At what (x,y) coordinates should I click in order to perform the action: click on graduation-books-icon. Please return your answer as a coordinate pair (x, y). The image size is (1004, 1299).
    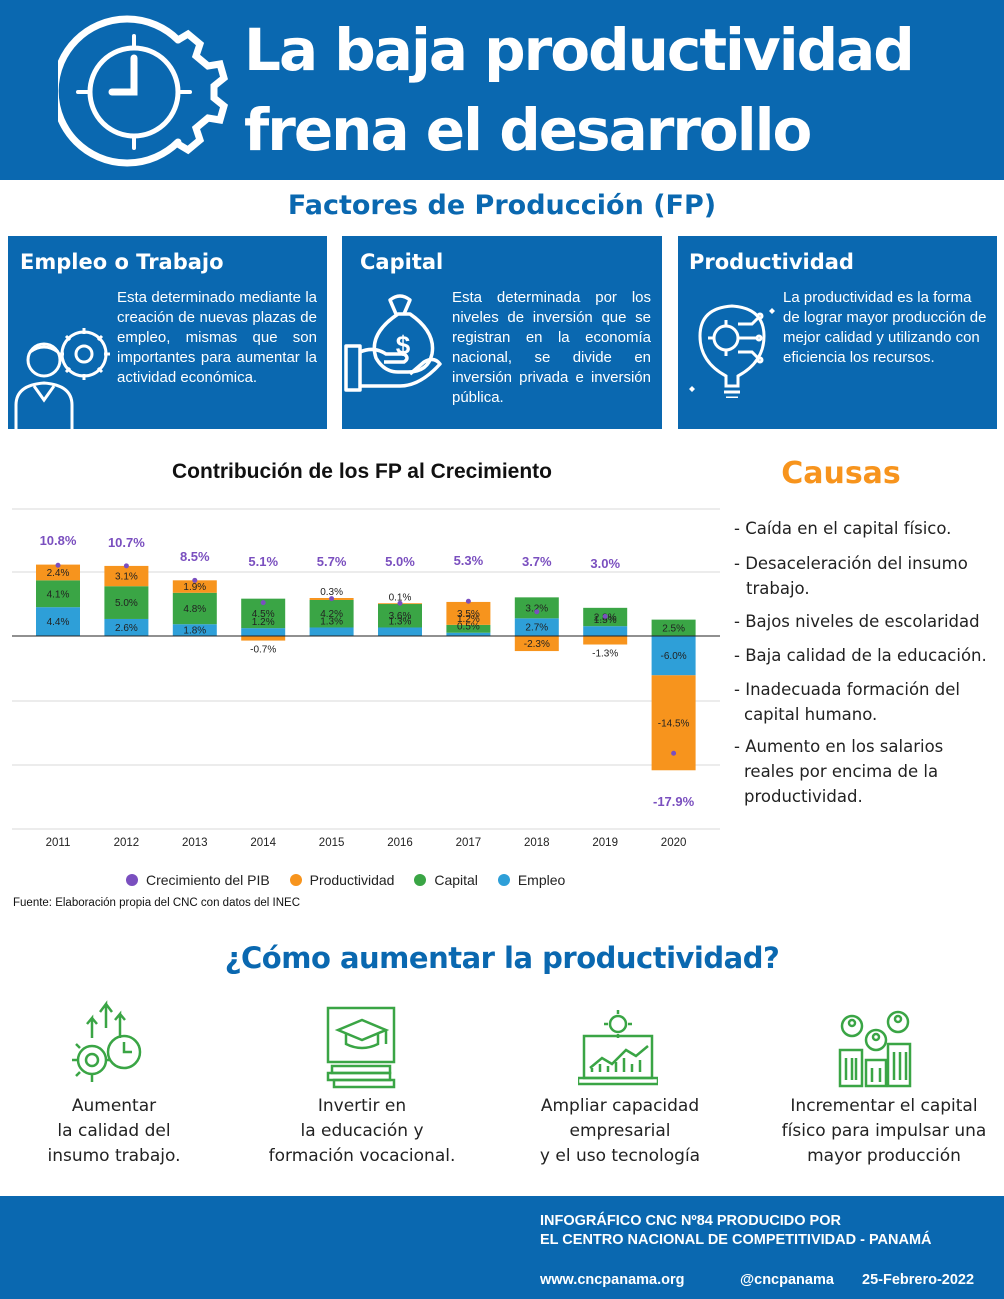
    Looking at the image, I should click on (361, 1047).